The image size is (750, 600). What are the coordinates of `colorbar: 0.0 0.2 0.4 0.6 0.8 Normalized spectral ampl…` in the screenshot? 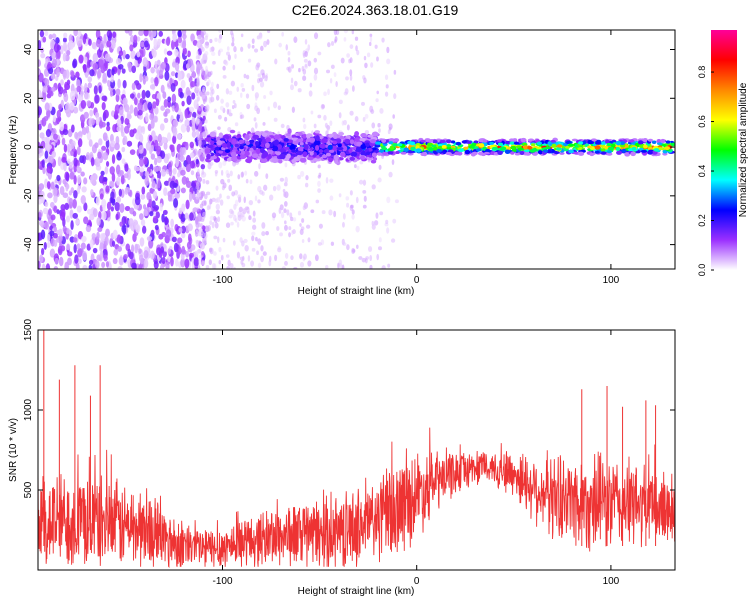 It's located at (723, 153).